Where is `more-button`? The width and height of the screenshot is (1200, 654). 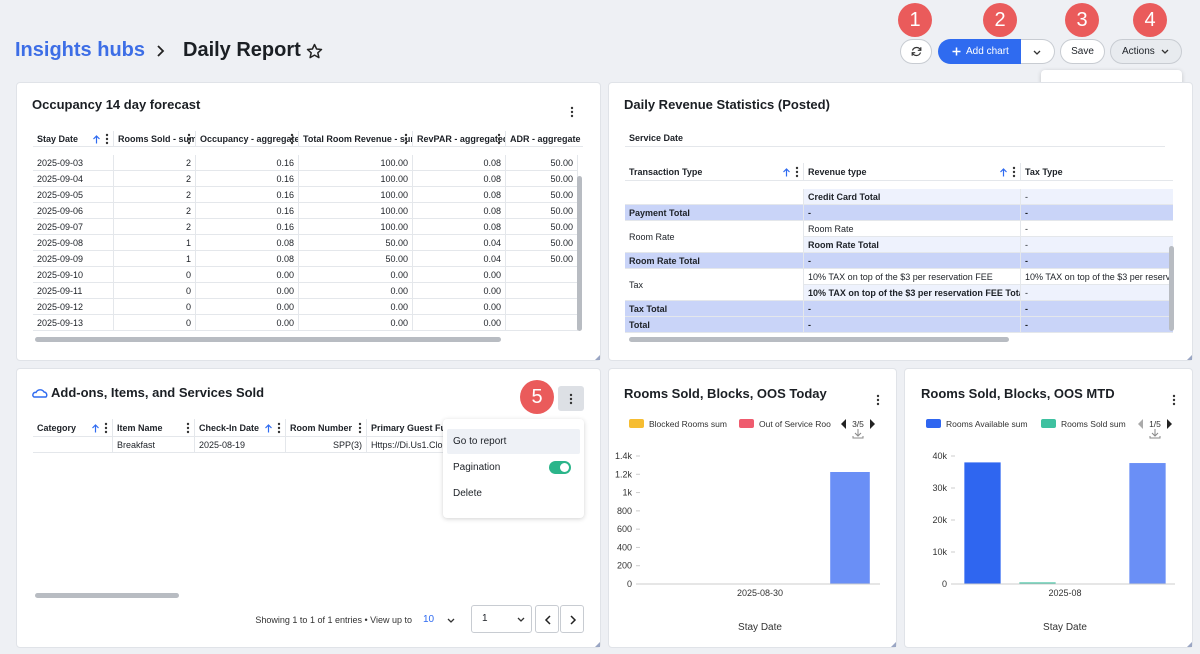
more-button is located at coordinates (571, 398).